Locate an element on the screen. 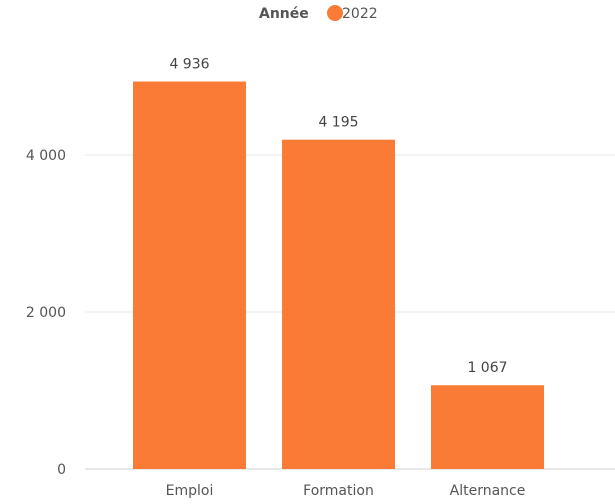  x-axis: Emploi Formation Alternance is located at coordinates (346, 491).